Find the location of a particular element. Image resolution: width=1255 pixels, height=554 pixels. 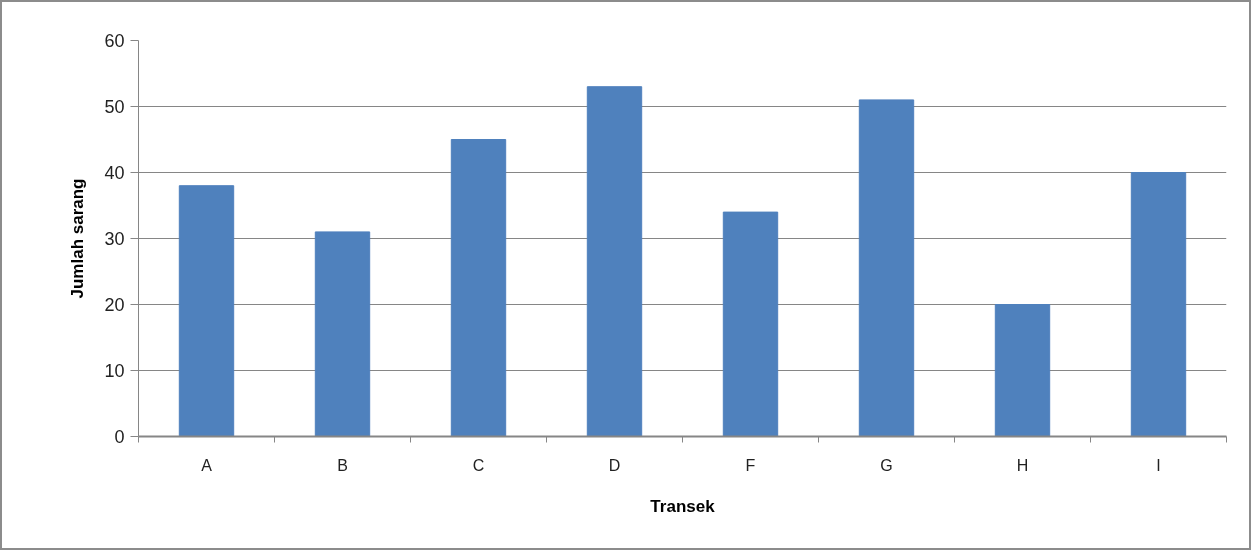

y-tick-label: 50 is located at coordinates (114, 107).